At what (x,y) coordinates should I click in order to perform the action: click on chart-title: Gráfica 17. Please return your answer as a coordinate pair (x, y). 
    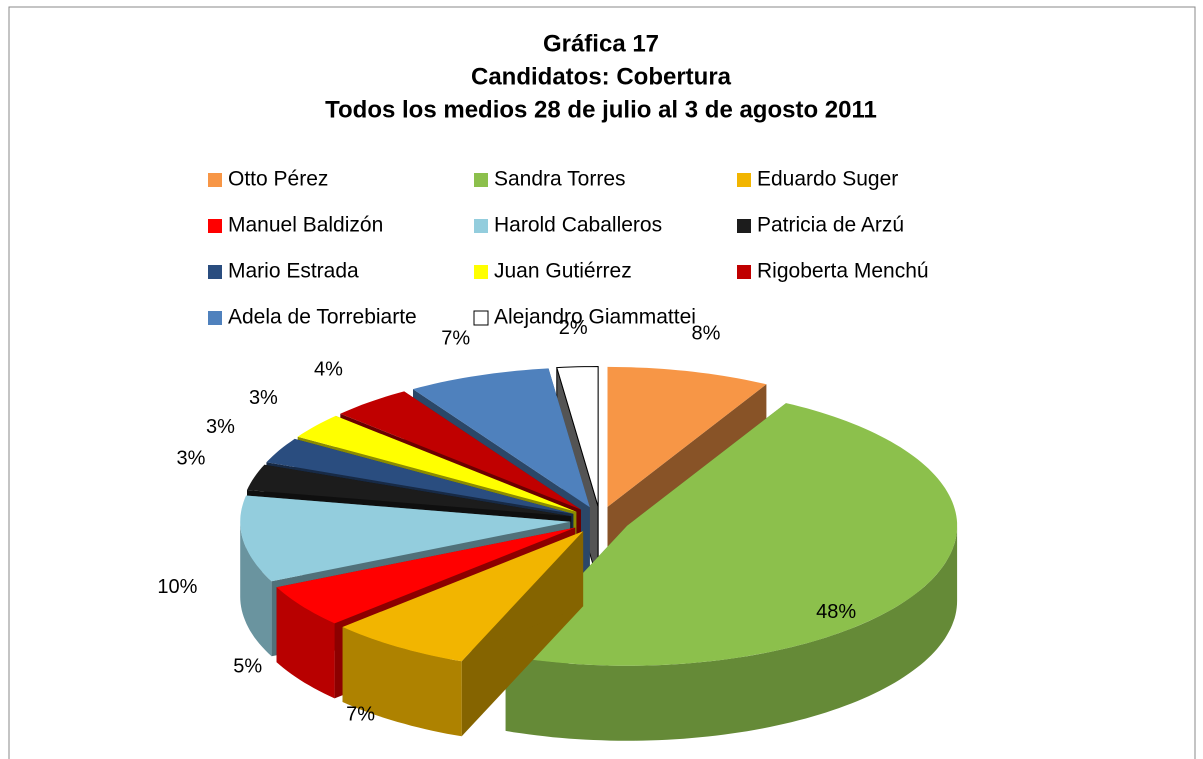
    Looking at the image, I should click on (601, 43).